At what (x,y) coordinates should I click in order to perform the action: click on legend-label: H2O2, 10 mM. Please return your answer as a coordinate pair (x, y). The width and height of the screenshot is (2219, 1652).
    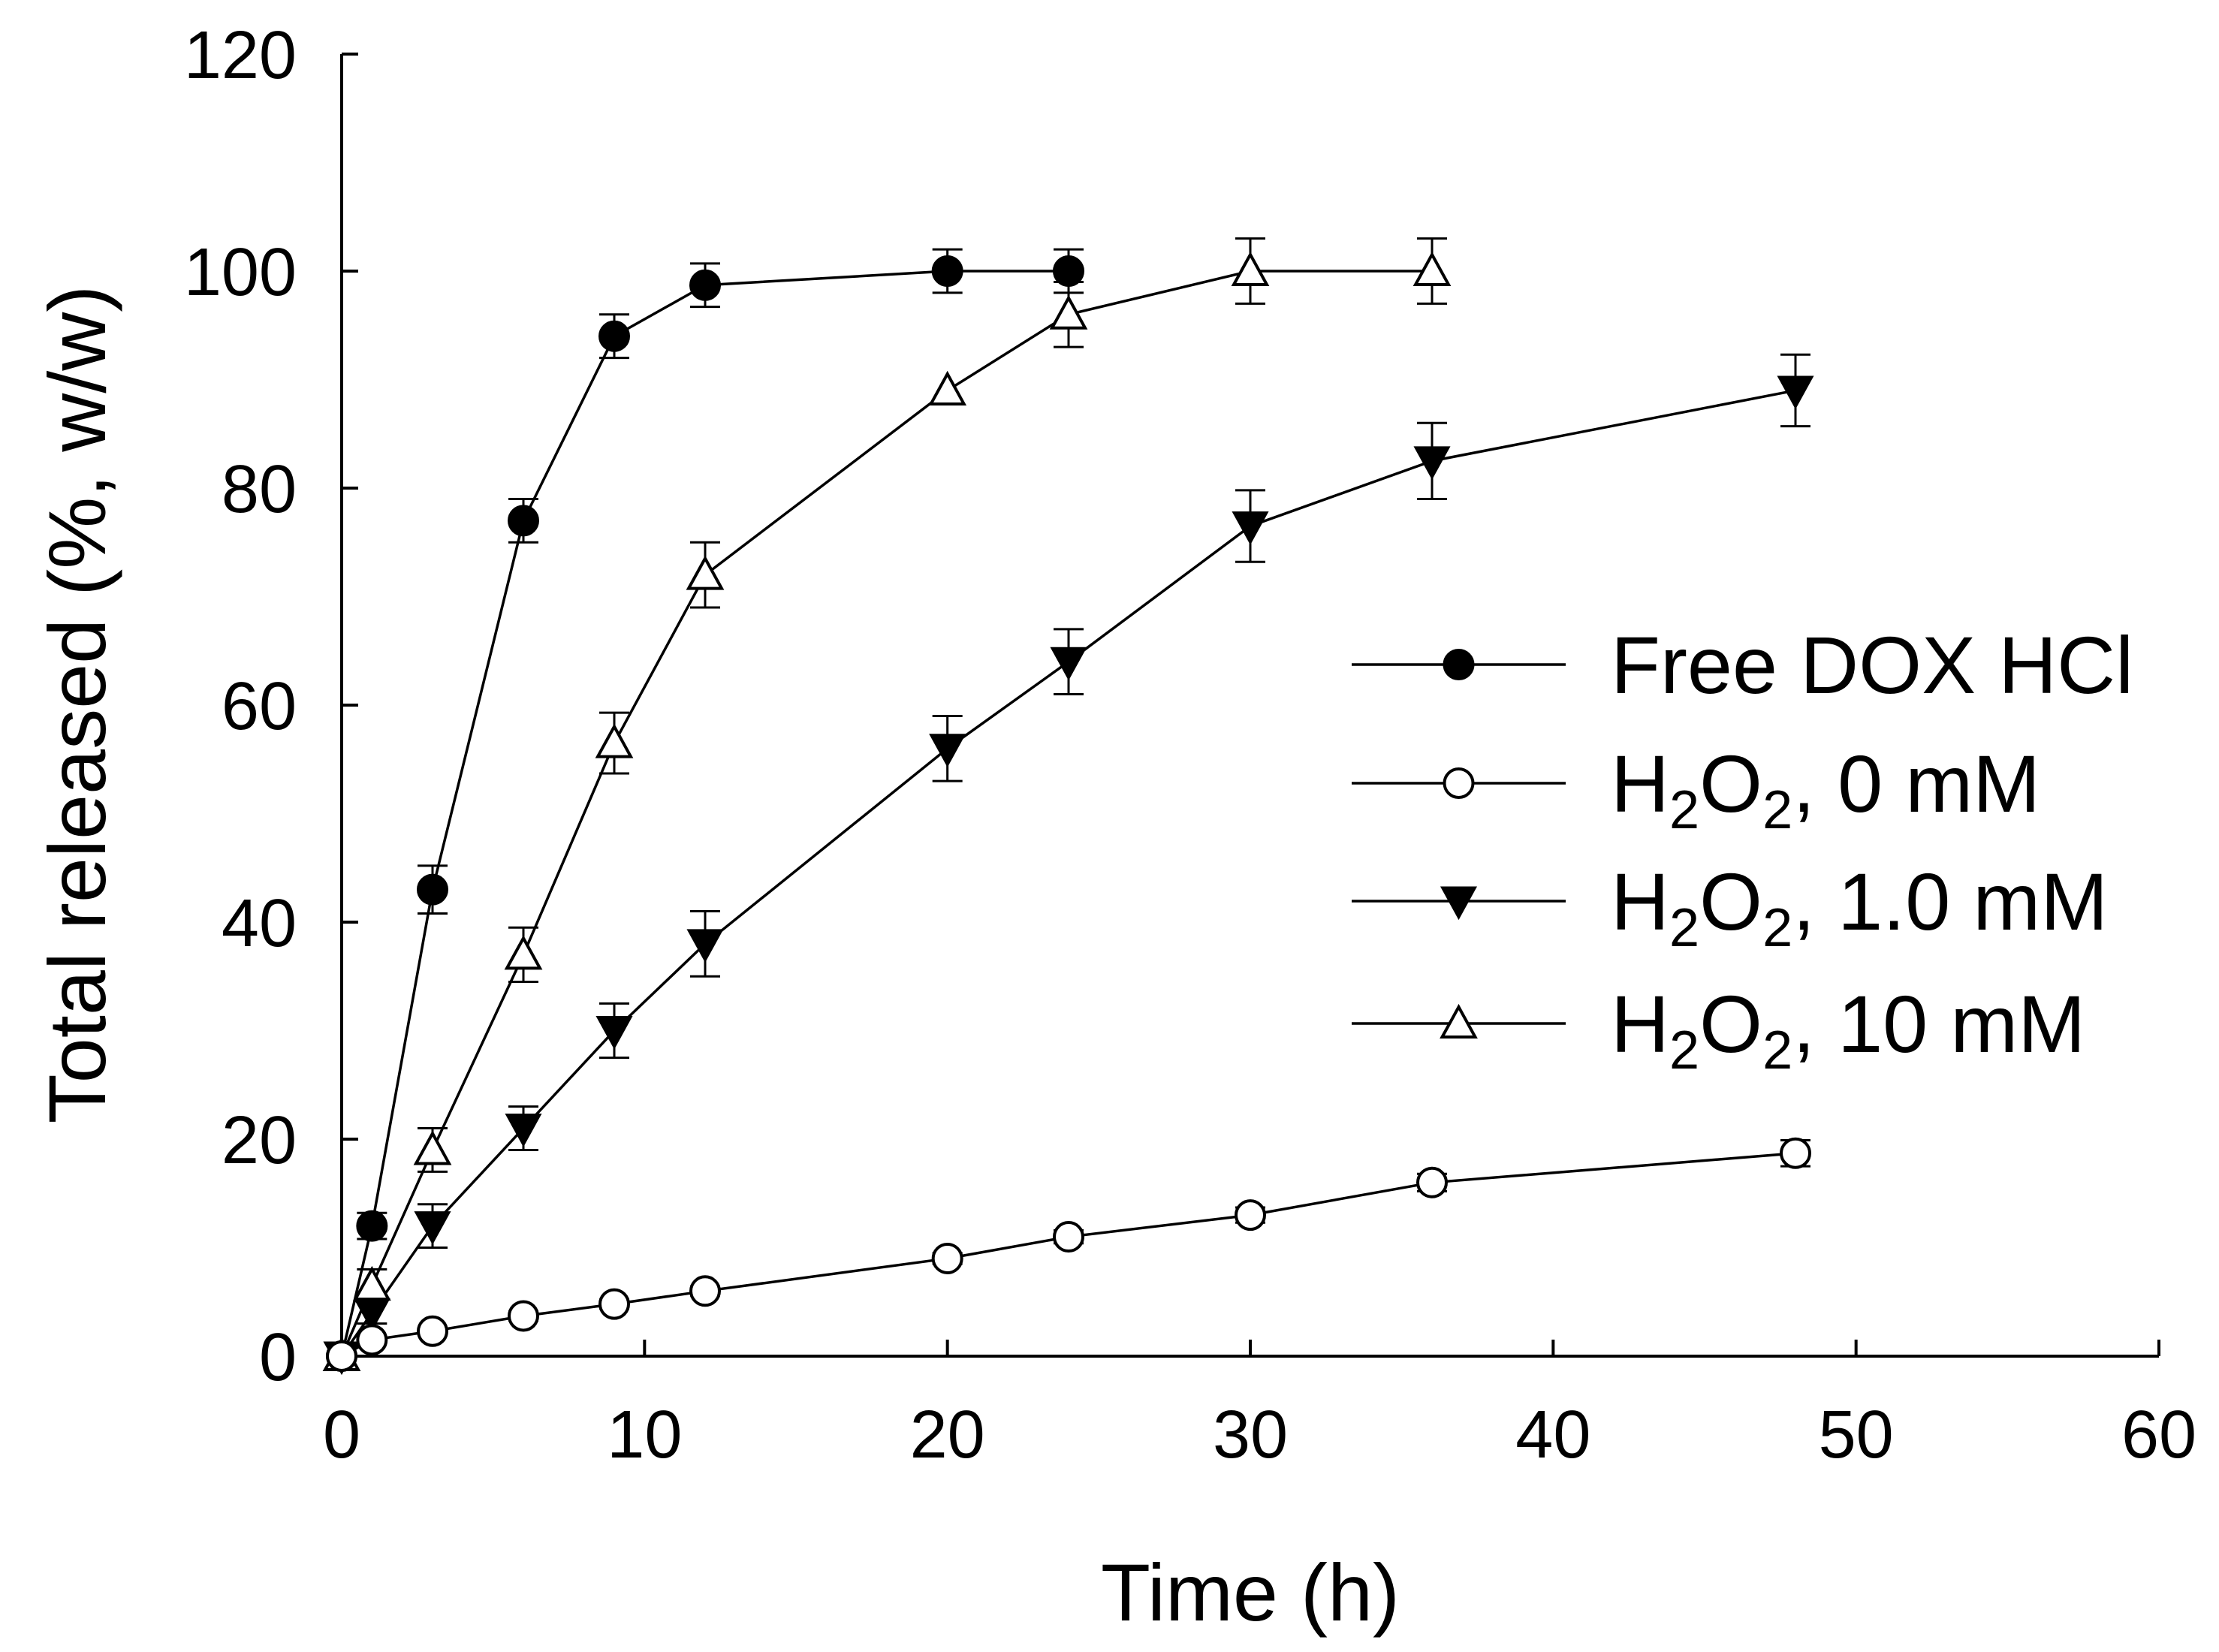
    Looking at the image, I should click on (1848, 1029).